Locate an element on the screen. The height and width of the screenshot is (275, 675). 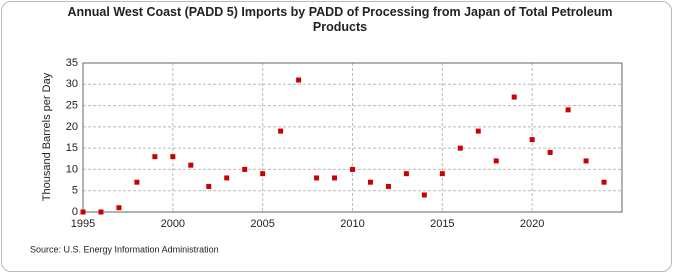
x-tick-label: 2020 is located at coordinates (532, 224).